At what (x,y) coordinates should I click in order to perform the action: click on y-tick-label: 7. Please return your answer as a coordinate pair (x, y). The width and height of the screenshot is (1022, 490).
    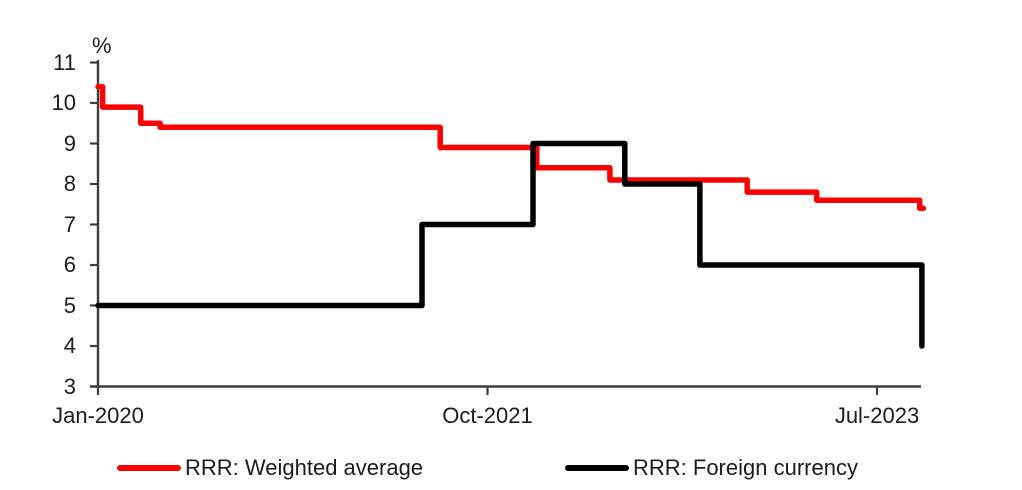
    Looking at the image, I should click on (69, 224).